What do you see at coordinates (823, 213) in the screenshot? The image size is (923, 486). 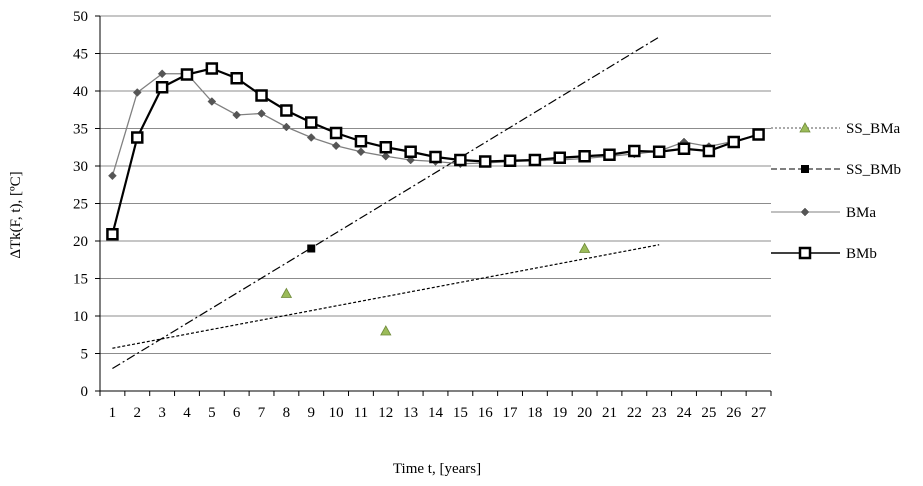 I see `legend-item-bma: BMa` at bounding box center [823, 213].